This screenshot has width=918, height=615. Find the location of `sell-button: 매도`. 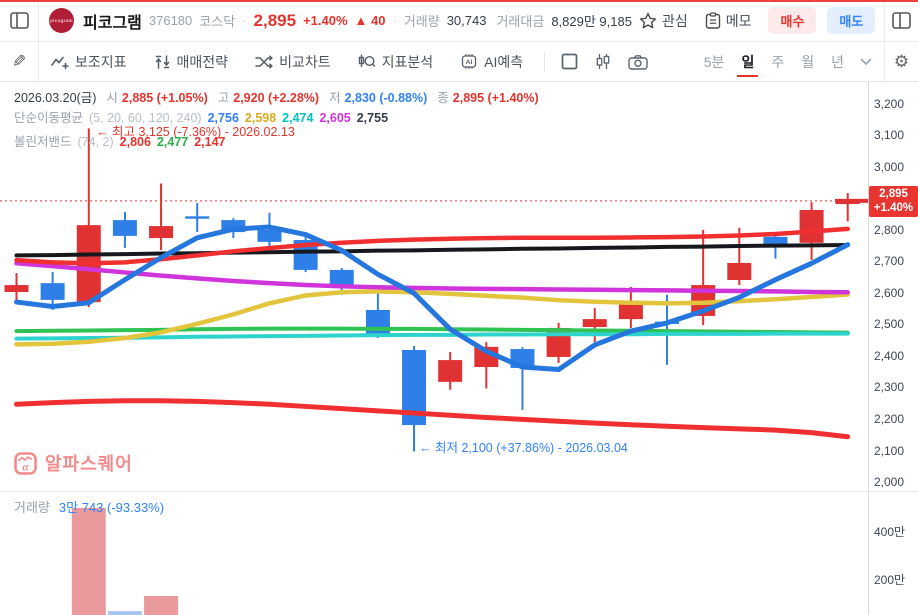

sell-button: 매도 is located at coordinates (851, 20).